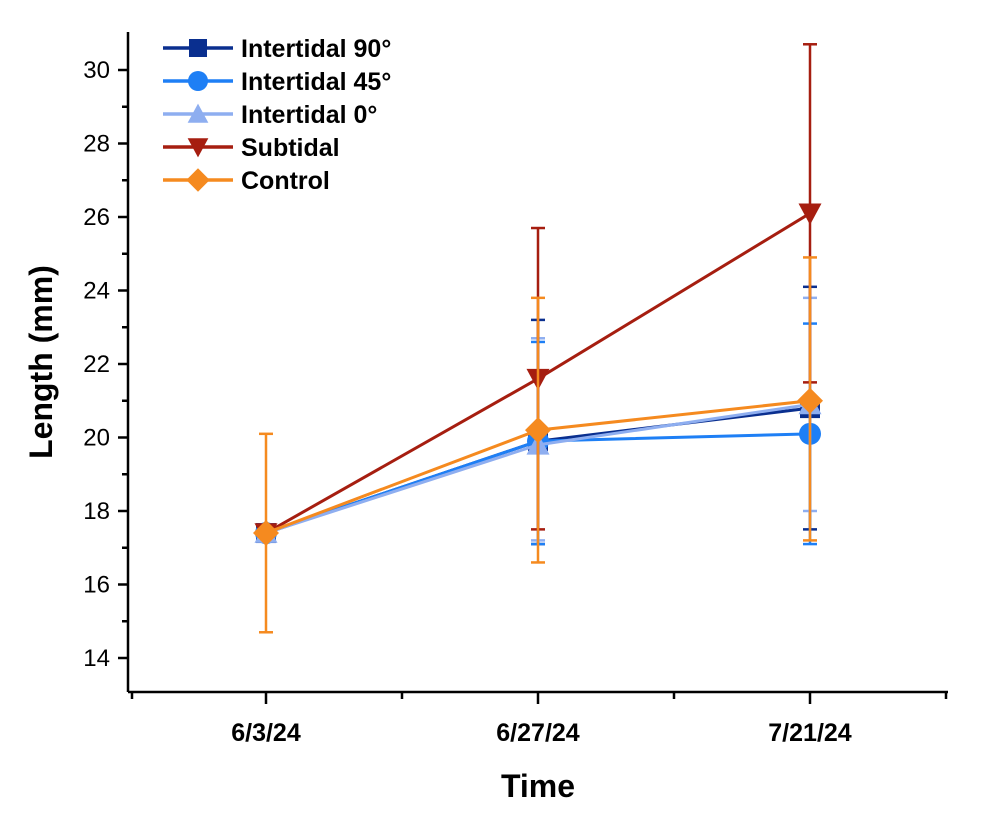 This screenshot has height=828, width=1000. Describe the element at coordinates (538, 733) in the screenshot. I see `x-tick-label: 6/27/24` at that location.